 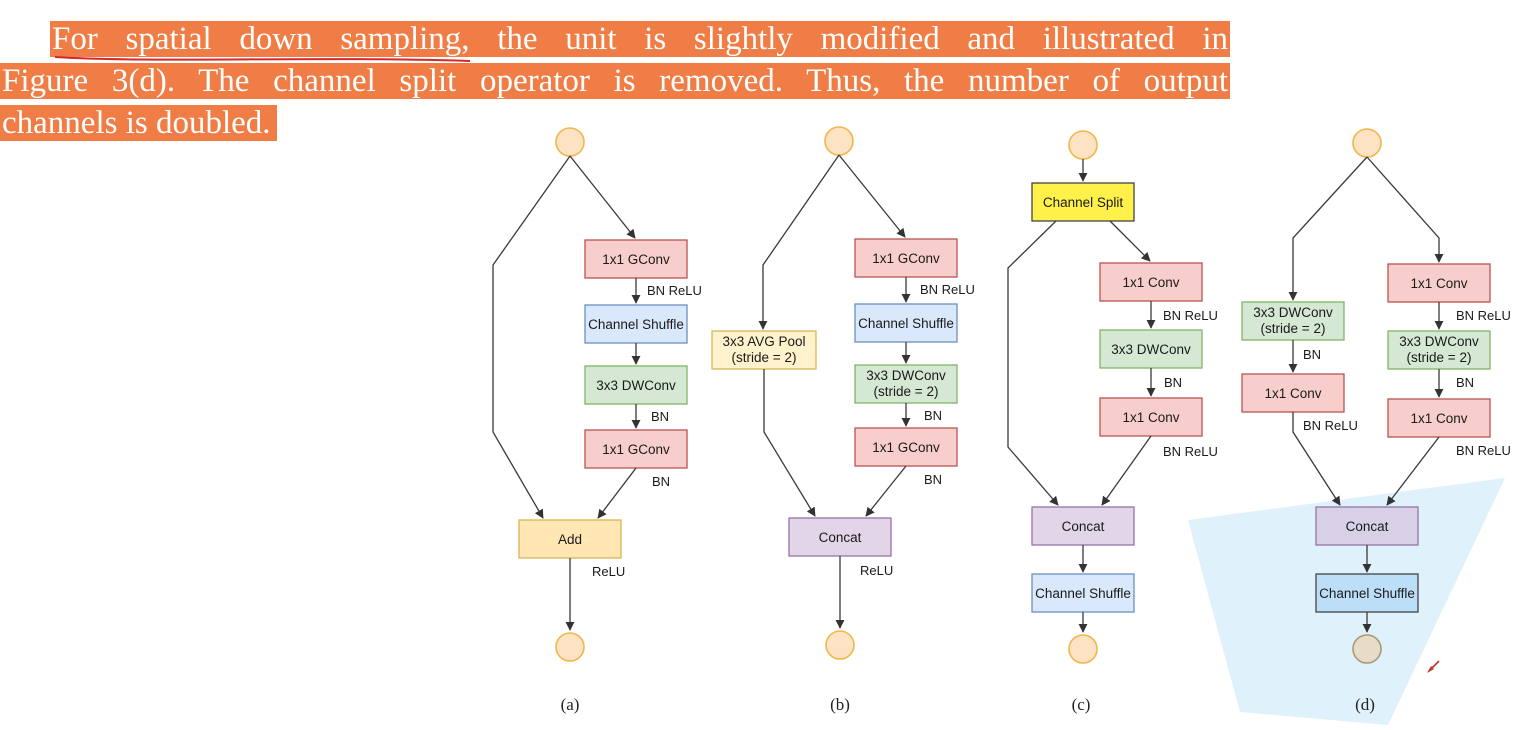 I want to click on dwconv-stride-box, so click(x=1439, y=350).